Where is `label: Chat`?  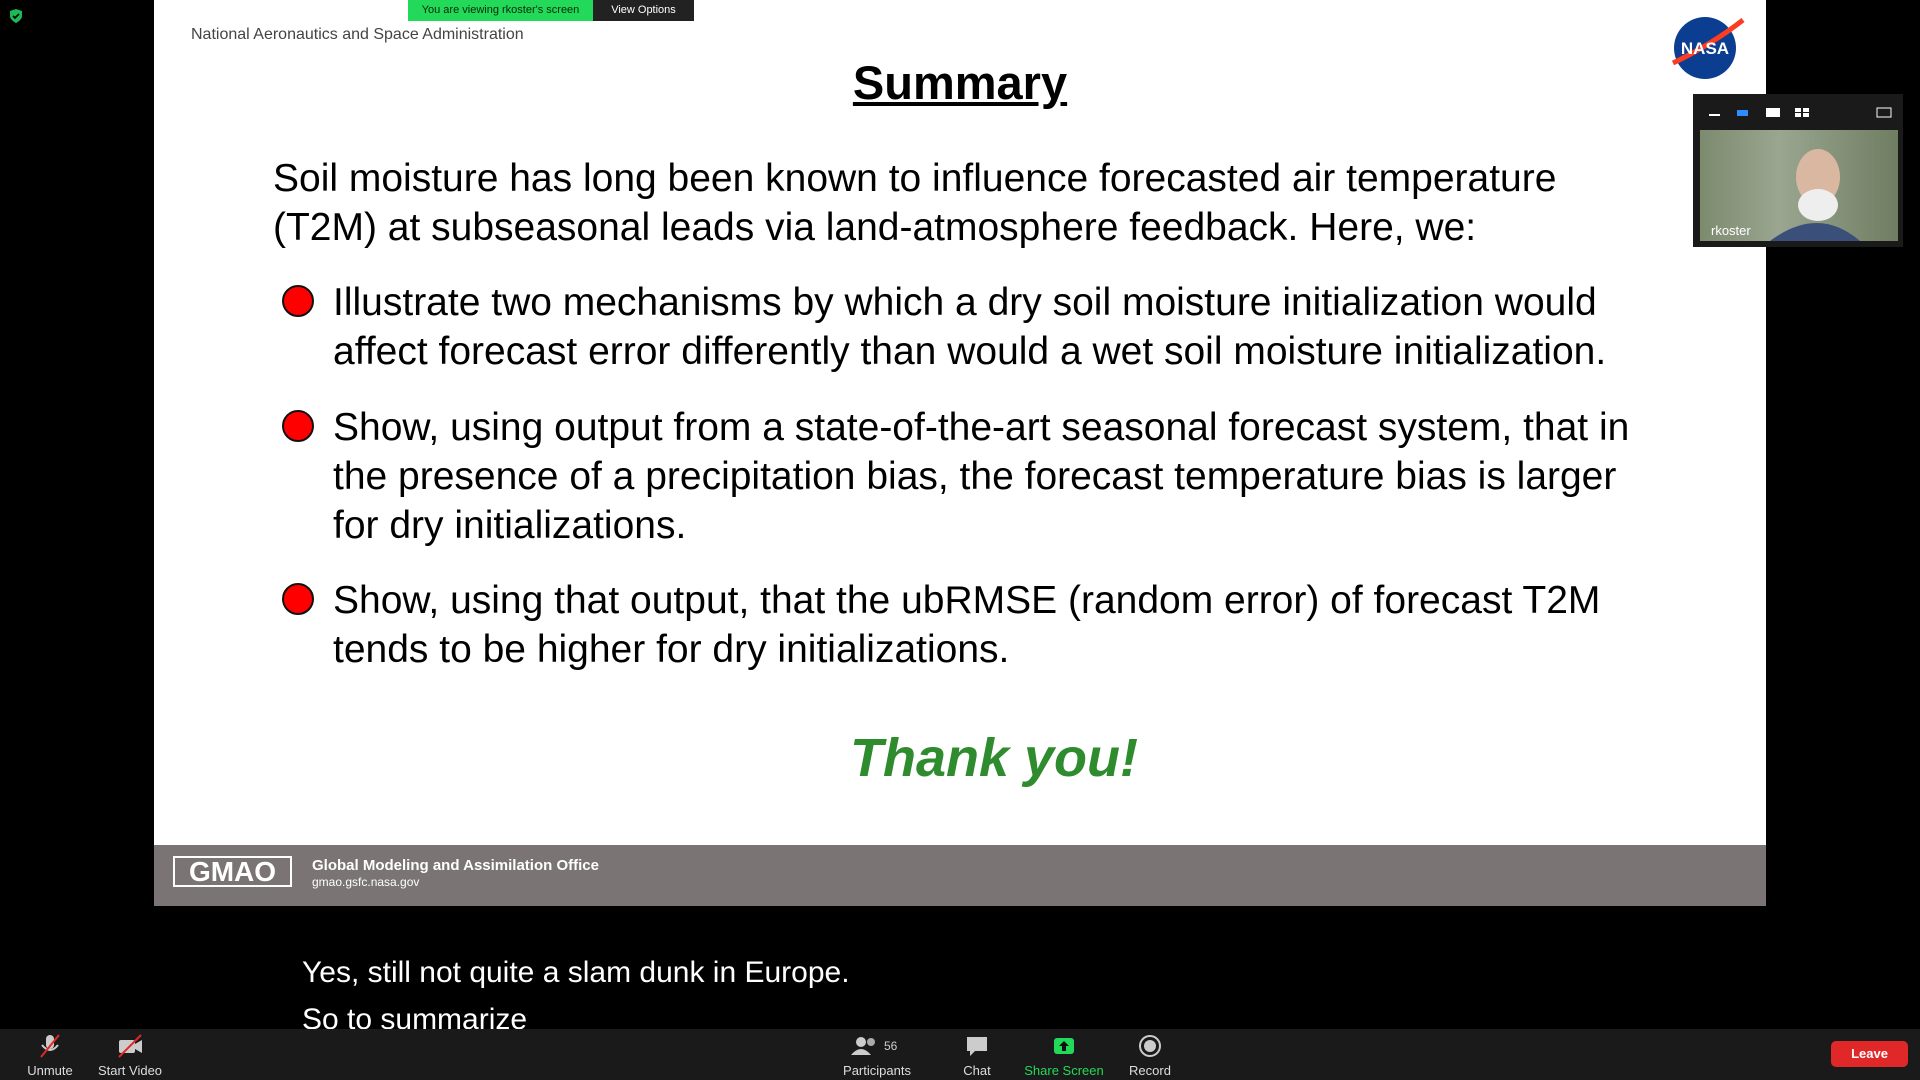 label: Chat is located at coordinates (977, 1070).